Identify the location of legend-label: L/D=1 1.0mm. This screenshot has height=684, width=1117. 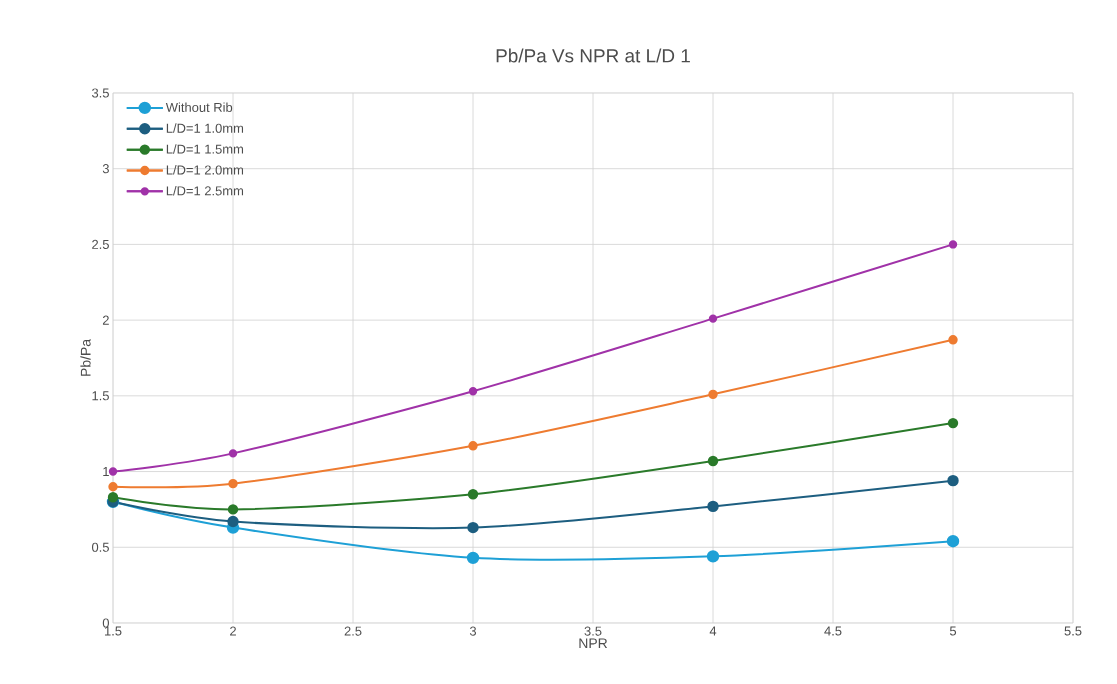
(205, 128).